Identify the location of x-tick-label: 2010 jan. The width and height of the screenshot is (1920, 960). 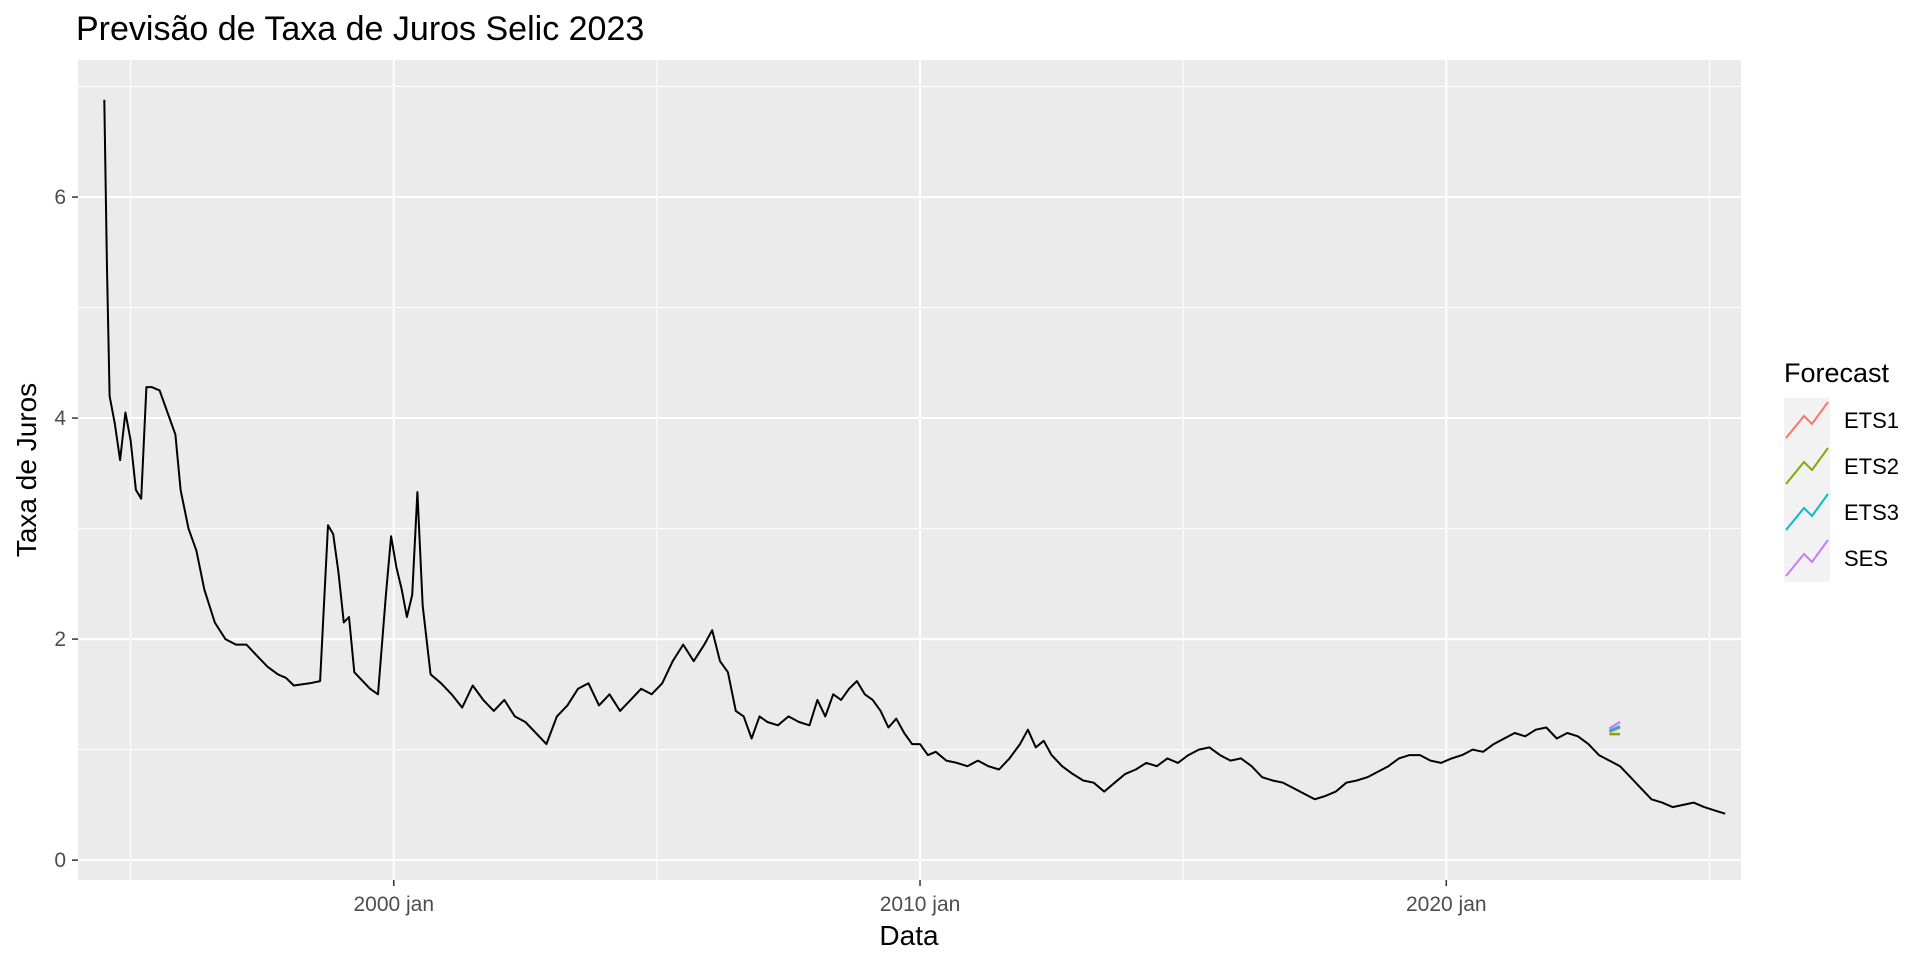
(920, 904).